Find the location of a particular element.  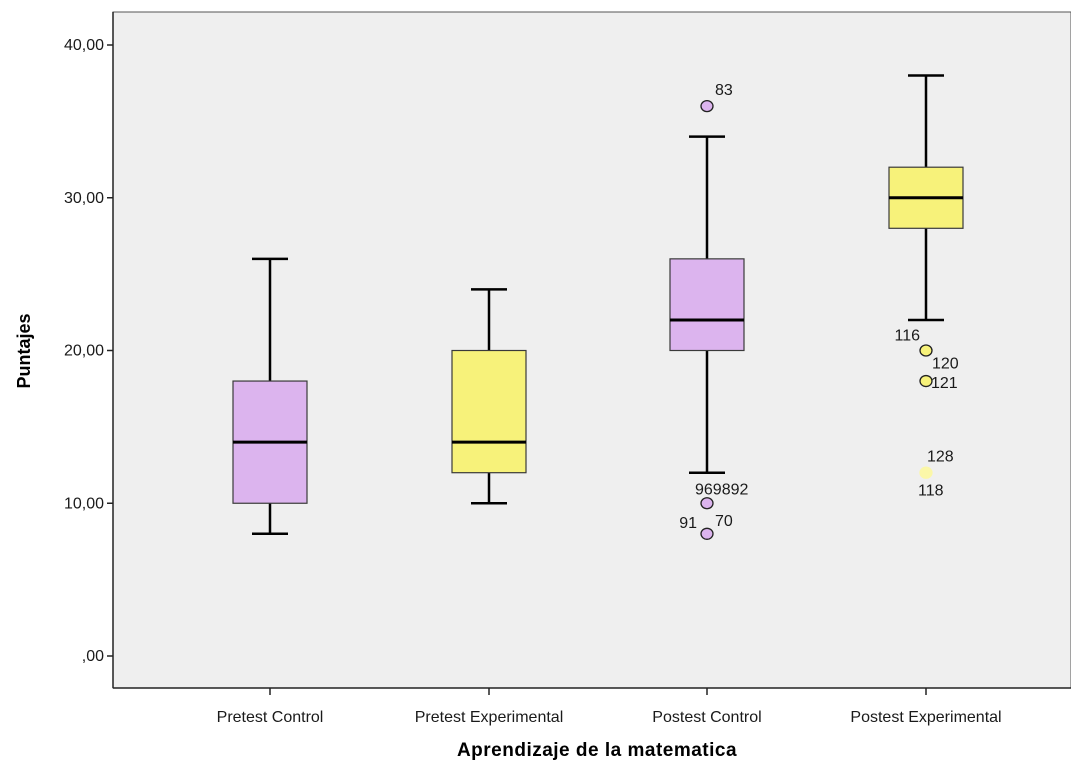

outlier-label: 121 is located at coordinates (944, 383).